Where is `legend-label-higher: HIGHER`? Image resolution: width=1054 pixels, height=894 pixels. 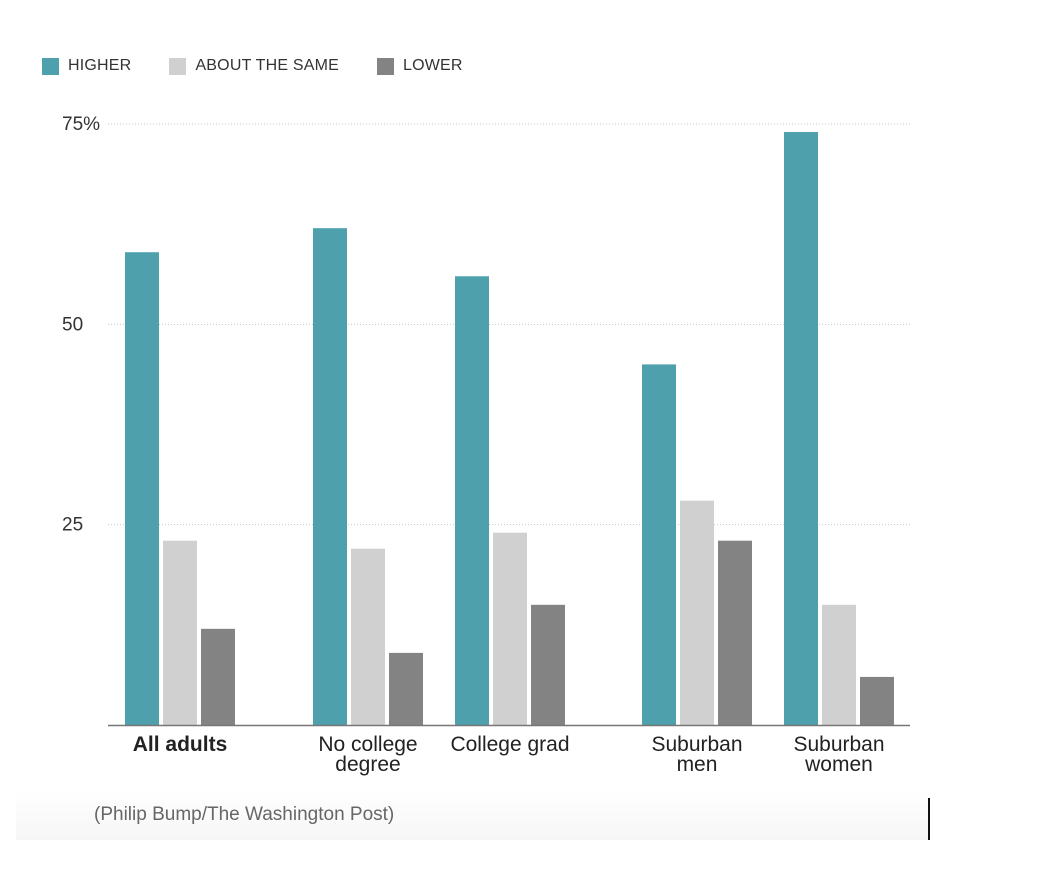 legend-label-higher: HIGHER is located at coordinates (100, 65).